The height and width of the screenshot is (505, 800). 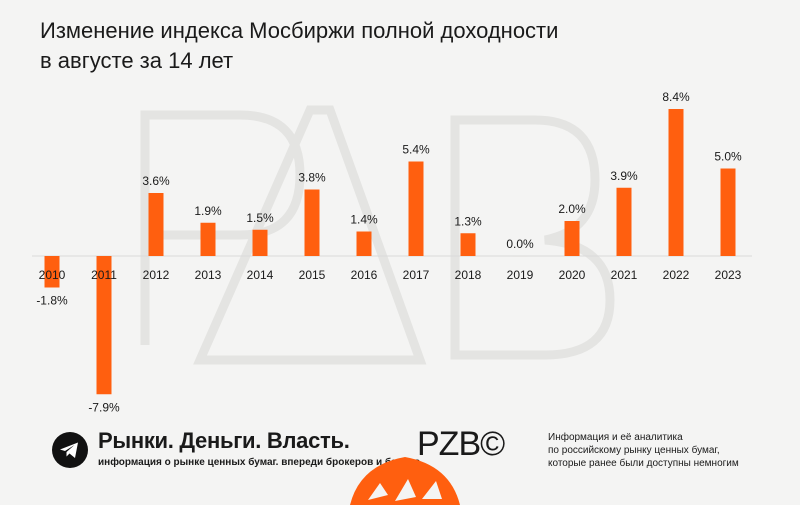 What do you see at coordinates (312, 178) in the screenshot?
I see `value-label-2015: 3.8%` at bounding box center [312, 178].